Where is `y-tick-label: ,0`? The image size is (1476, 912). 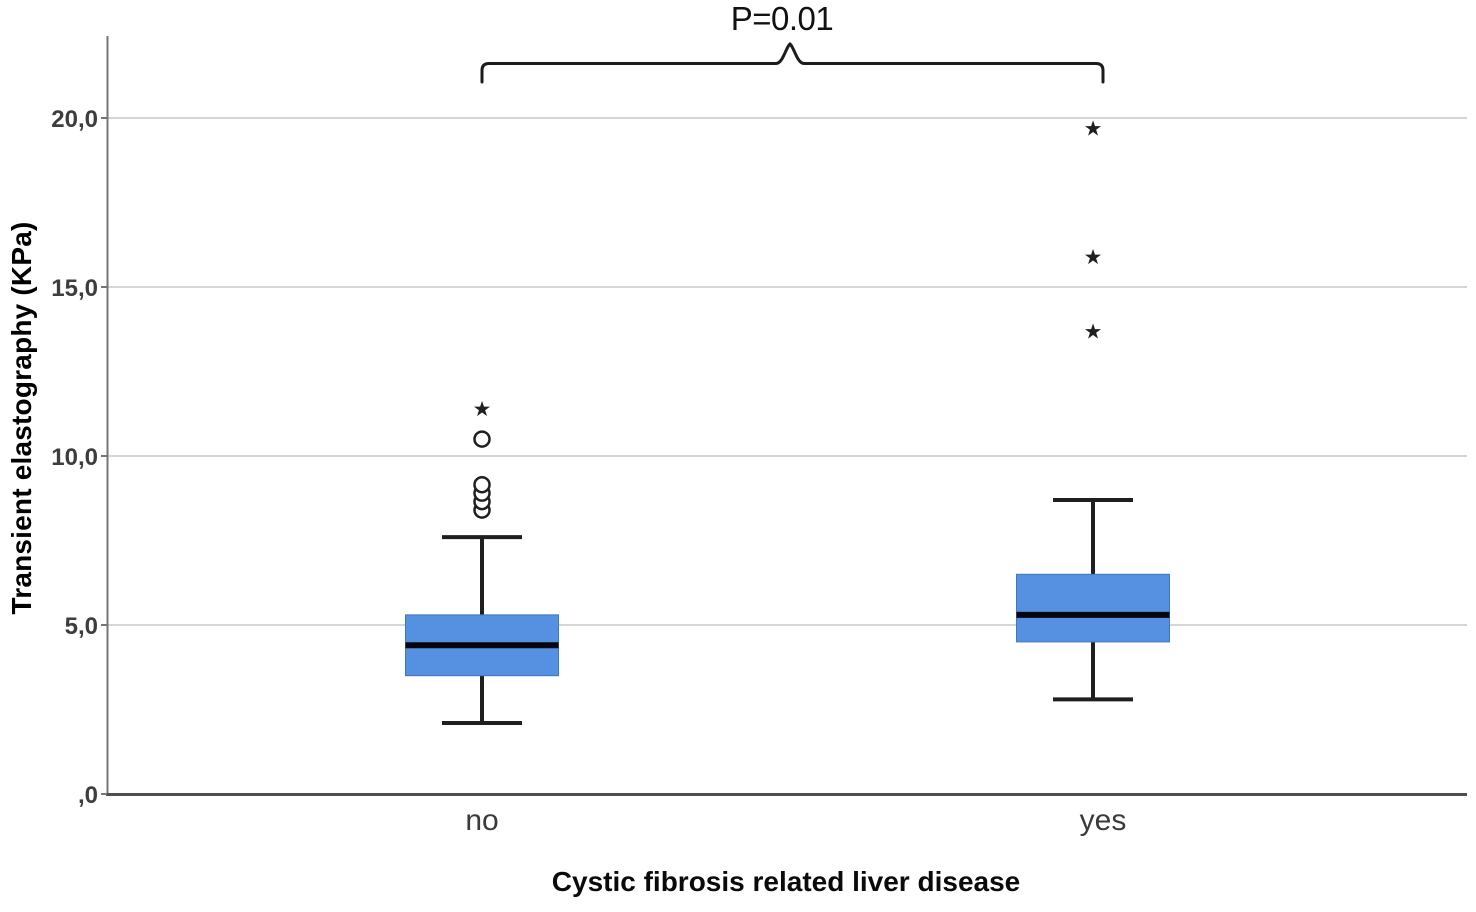
y-tick-label: ,0 is located at coordinates (88, 795).